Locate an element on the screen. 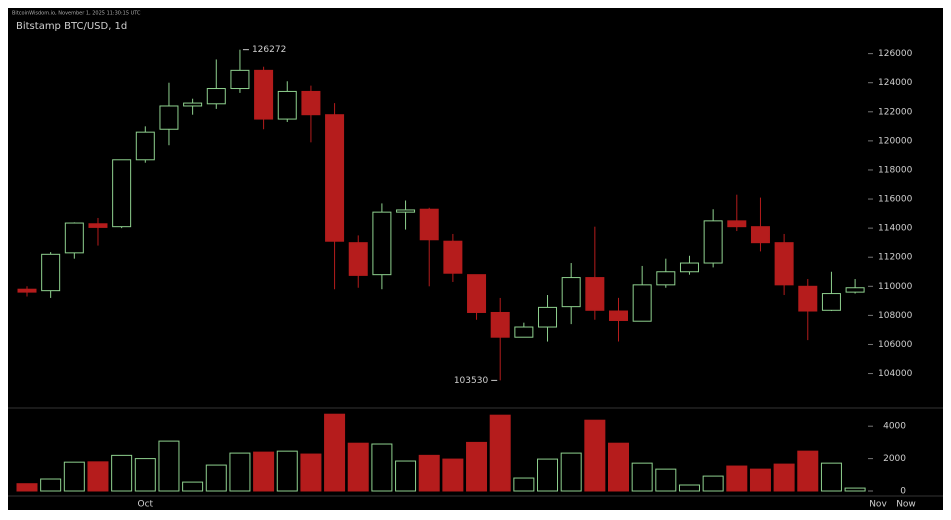 This screenshot has height=520, width=951. y-tick-label: 120000 is located at coordinates (895, 141).